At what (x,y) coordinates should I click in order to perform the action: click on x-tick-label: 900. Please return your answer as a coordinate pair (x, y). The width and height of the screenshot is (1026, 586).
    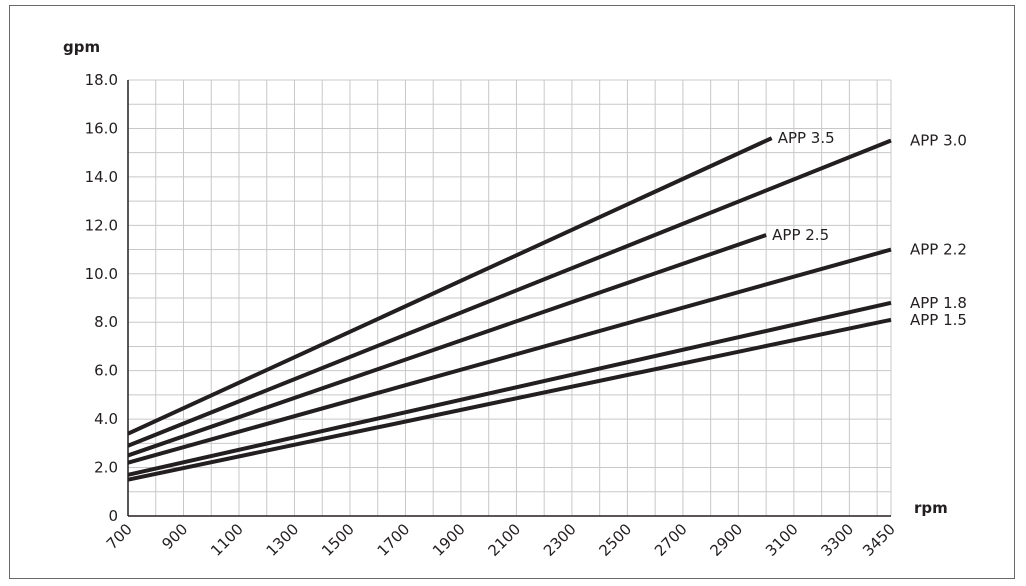
    Looking at the image, I should click on (174, 536).